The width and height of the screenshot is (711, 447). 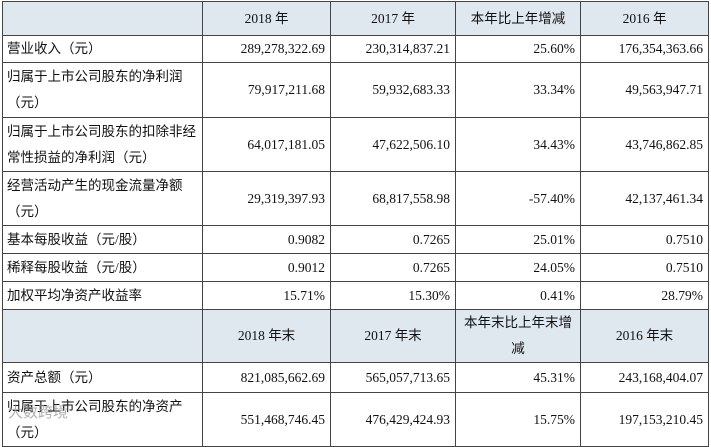 What do you see at coordinates (266, 198) in the screenshot?
I see `value-cell: 29,319,397.93` at bounding box center [266, 198].